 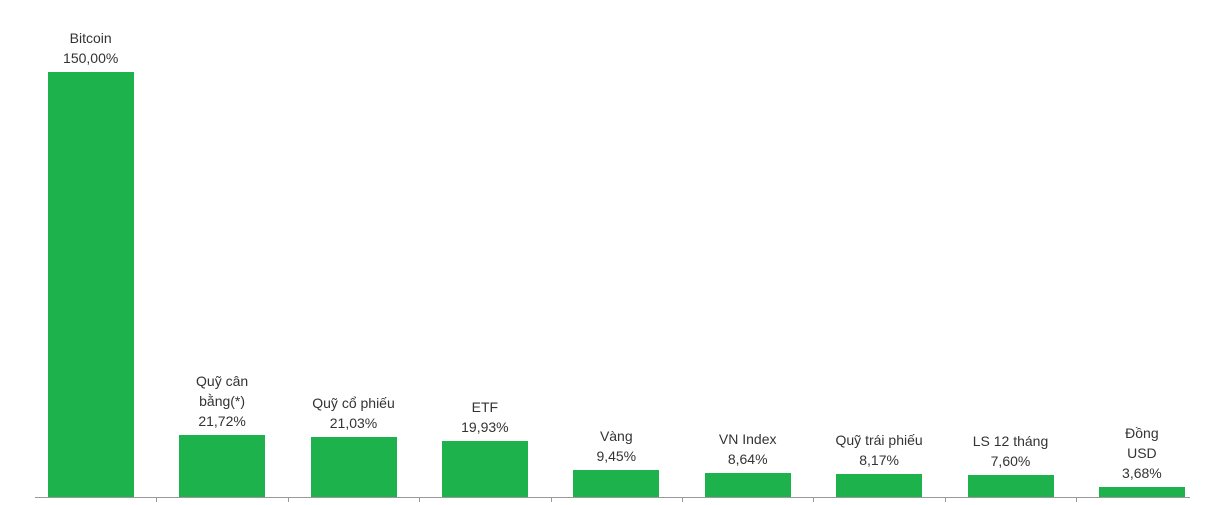 I want to click on value-label: 21,03%, so click(x=353, y=423).